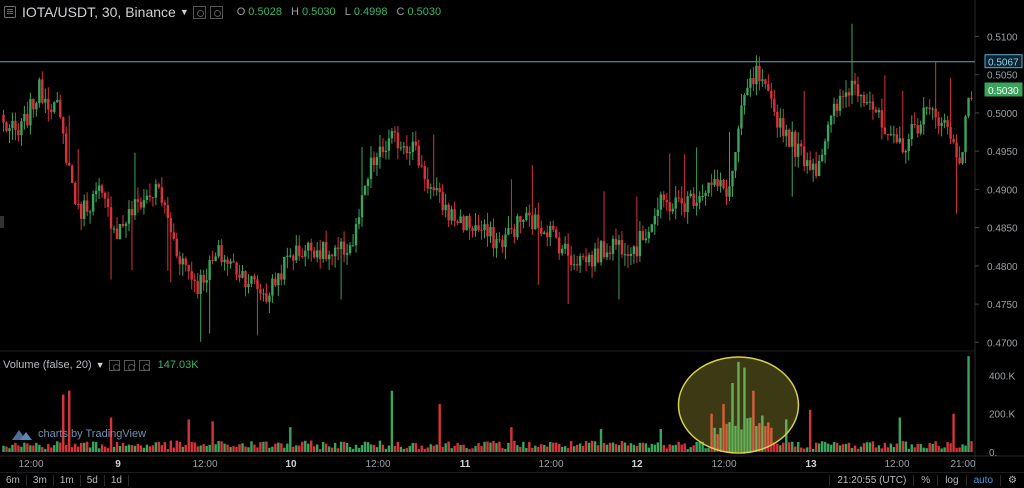 This screenshot has height=488, width=1024. What do you see at coordinates (1012, 480) in the screenshot?
I see `gear-icon: ⚙` at bounding box center [1012, 480].